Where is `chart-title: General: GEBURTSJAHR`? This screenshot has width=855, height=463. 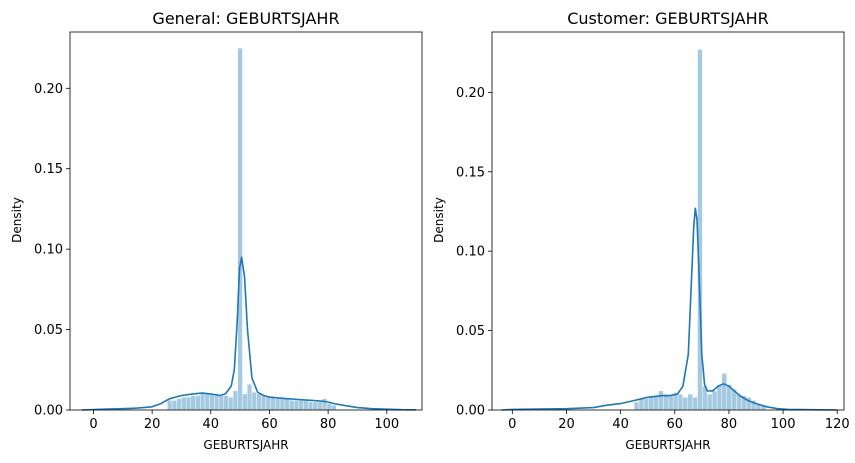
chart-title: General: GEBURTSJAHR is located at coordinates (245, 18).